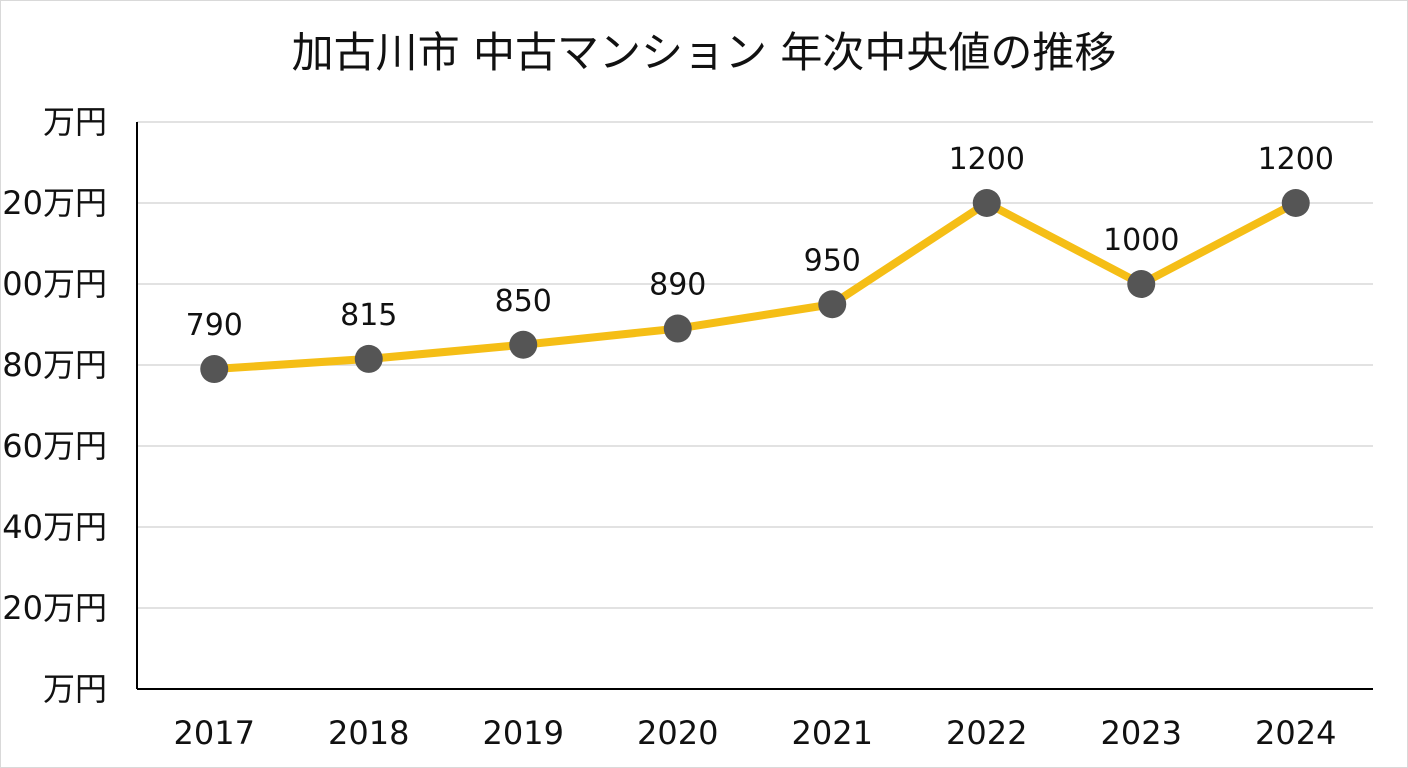 This screenshot has height=768, width=1408. I want to click on data-label: 1000, so click(1141, 240).